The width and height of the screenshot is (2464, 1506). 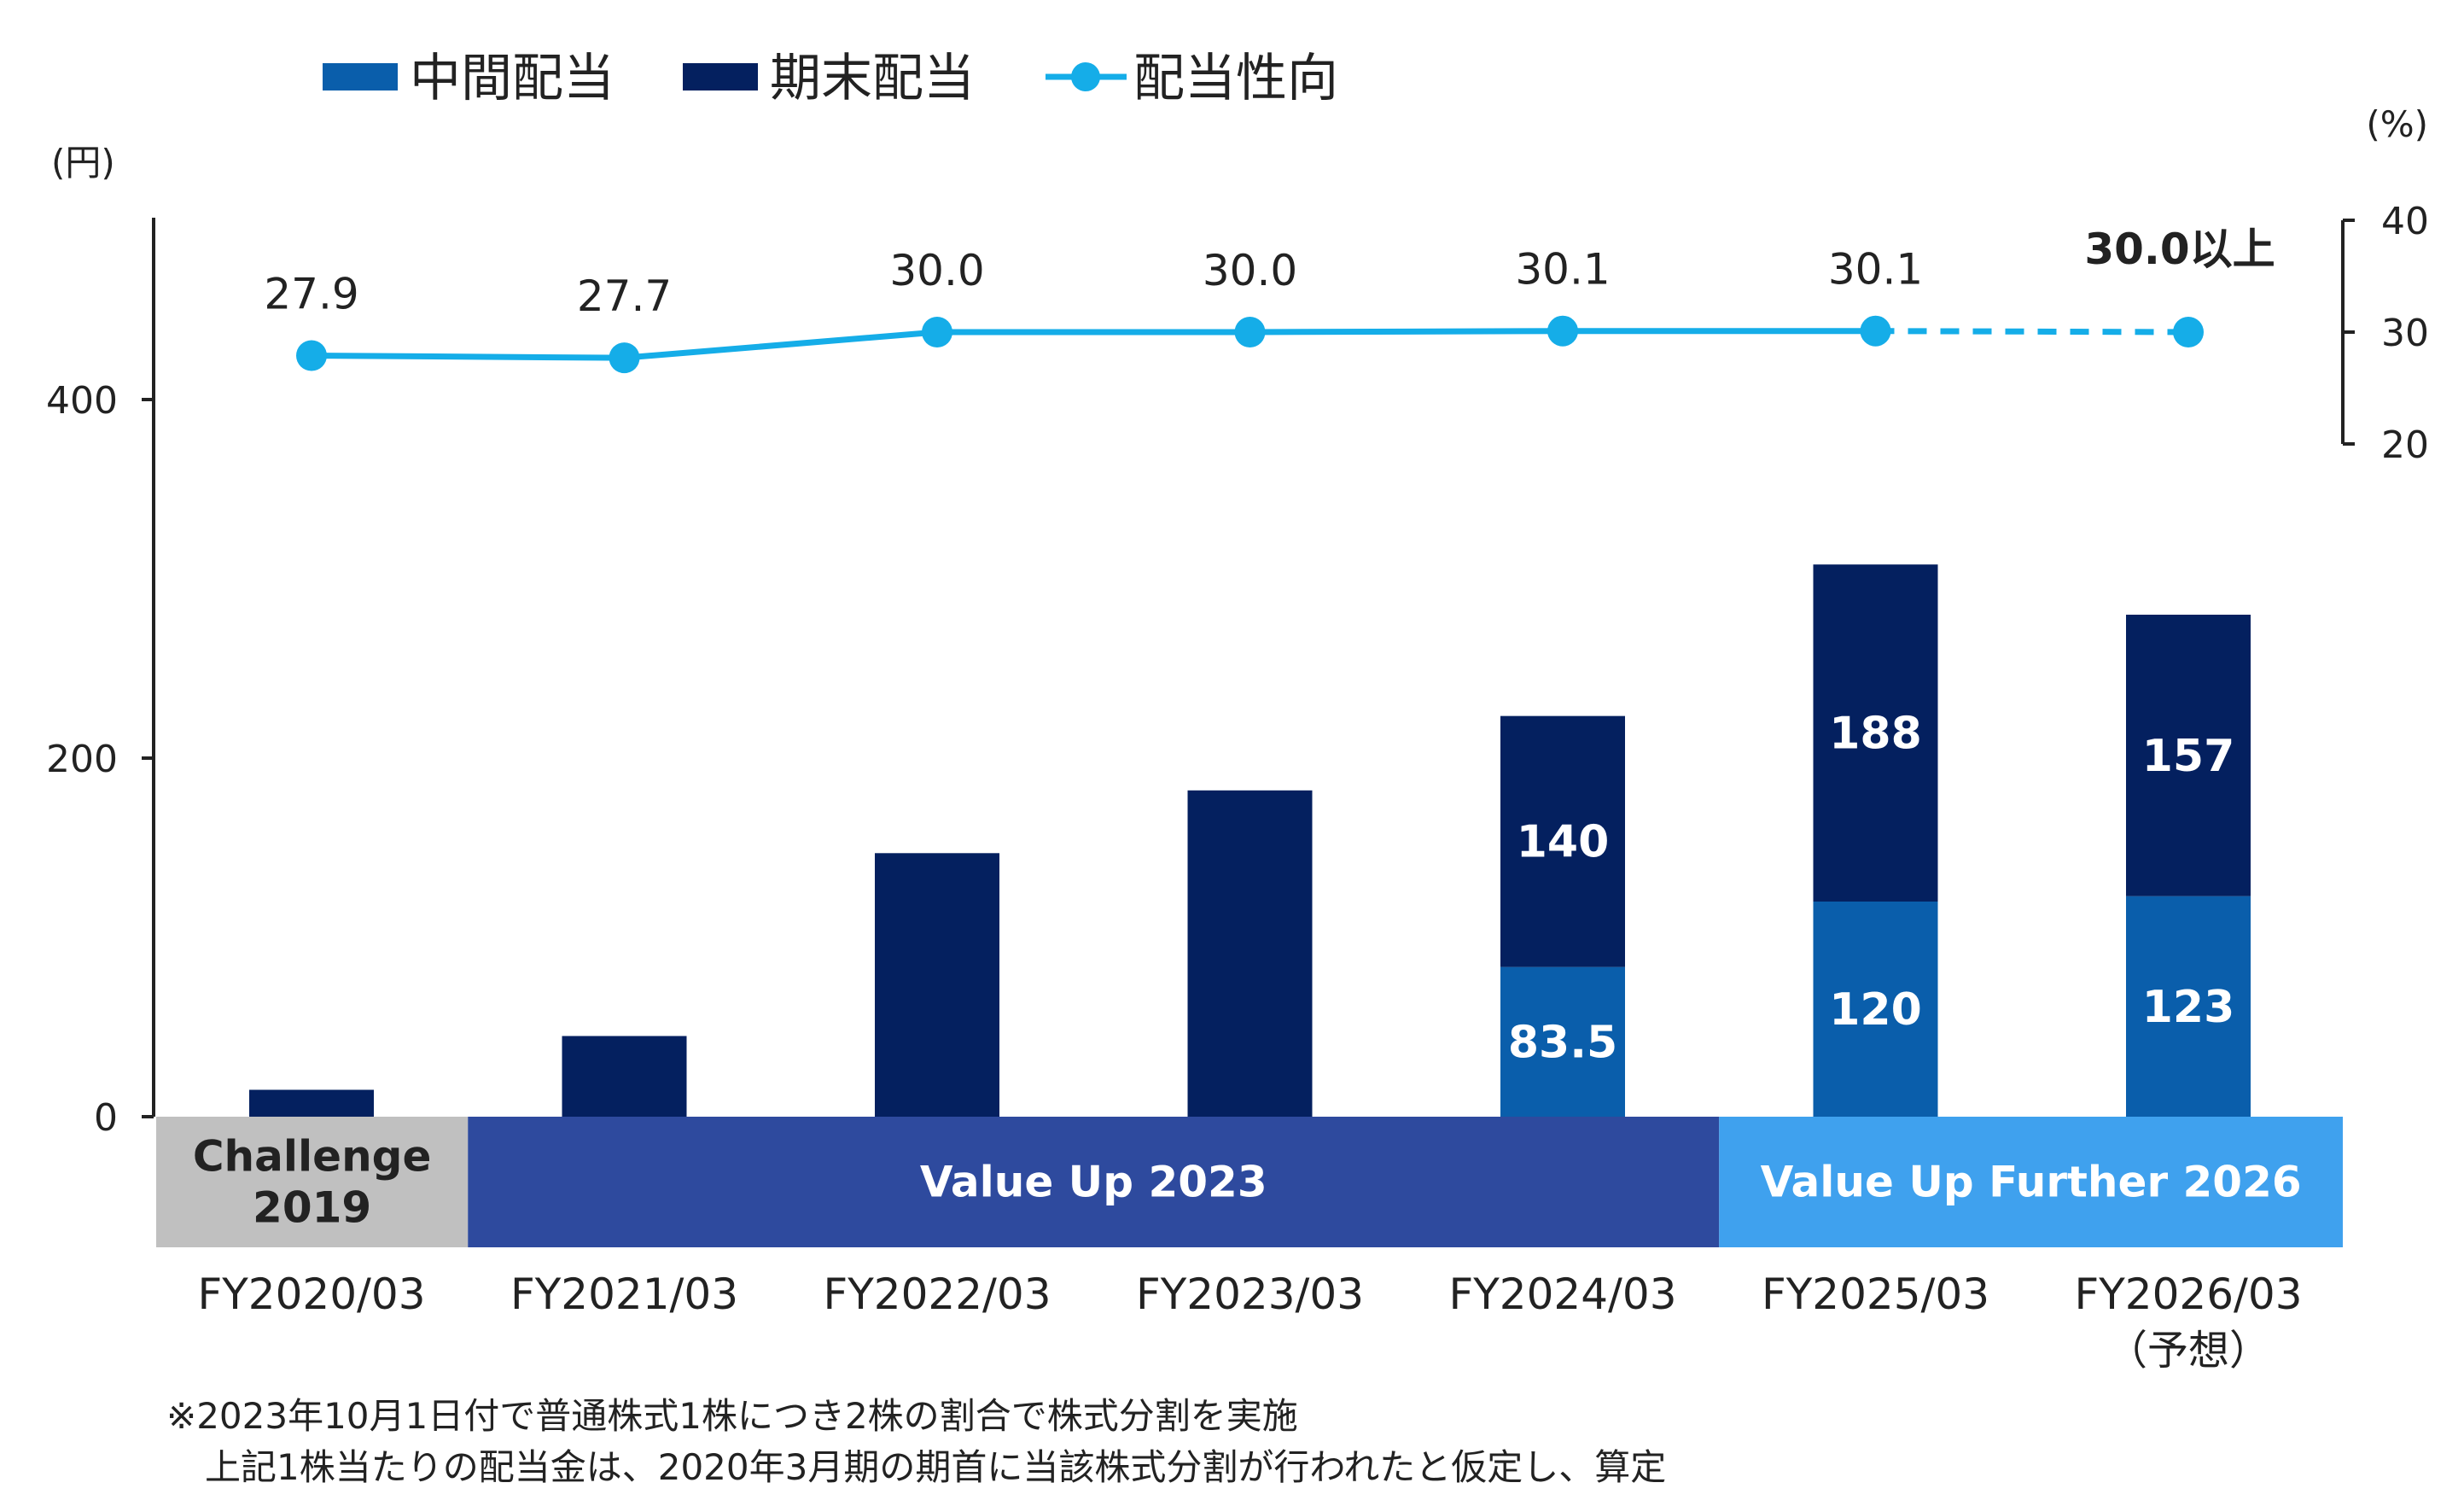 I want to click on bar-final-FY2026/03, so click(x=2188, y=755).